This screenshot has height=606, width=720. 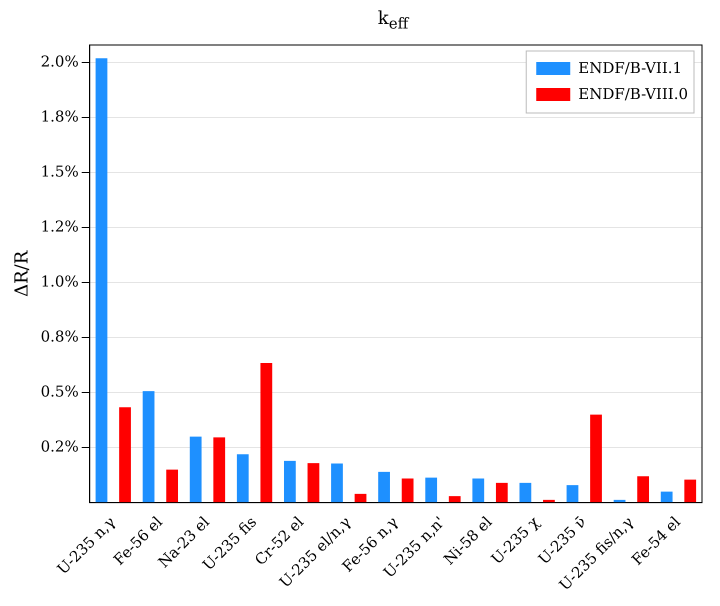 I want to click on y-tick-label: 0.5%, so click(x=59, y=391).